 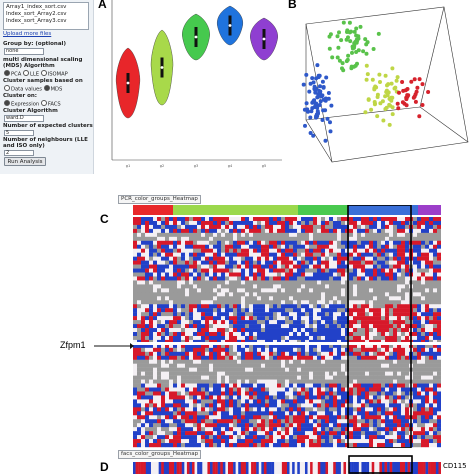 I want to click on cluster-algorithm-select: ward.D, so click(x=24, y=118).